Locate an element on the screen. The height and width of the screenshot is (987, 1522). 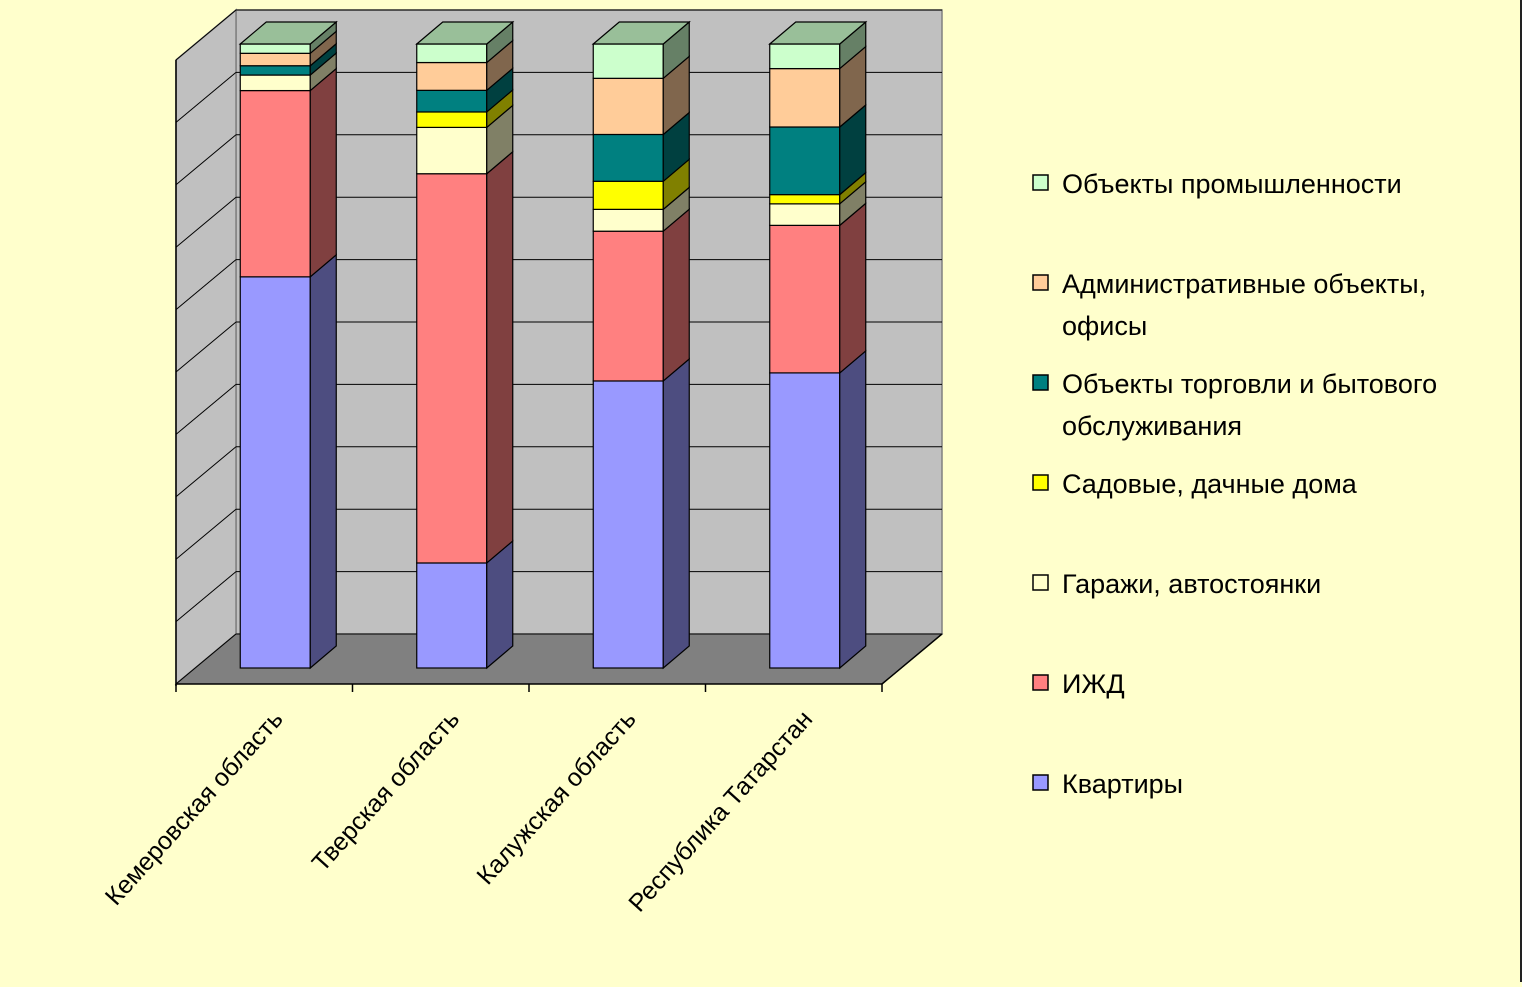
legend-label: Садовые, дачные дома is located at coordinates (1210, 484).